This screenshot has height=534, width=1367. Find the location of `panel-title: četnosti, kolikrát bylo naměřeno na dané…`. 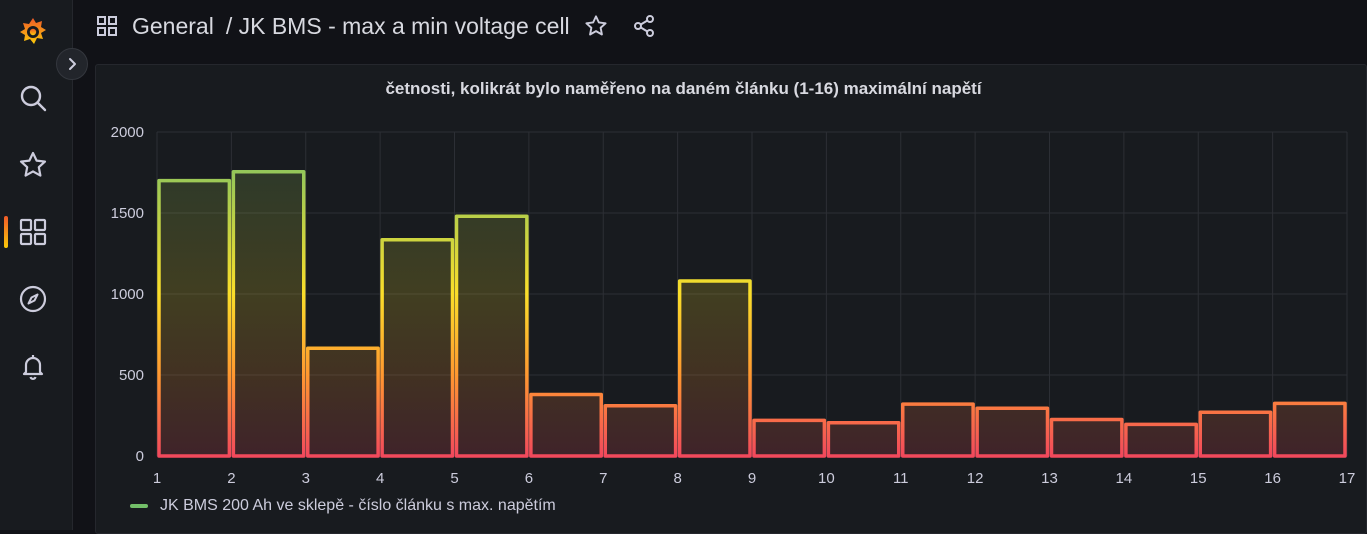

panel-title: četnosti, kolikrát bylo naměřeno na dané… is located at coordinates (683, 88).